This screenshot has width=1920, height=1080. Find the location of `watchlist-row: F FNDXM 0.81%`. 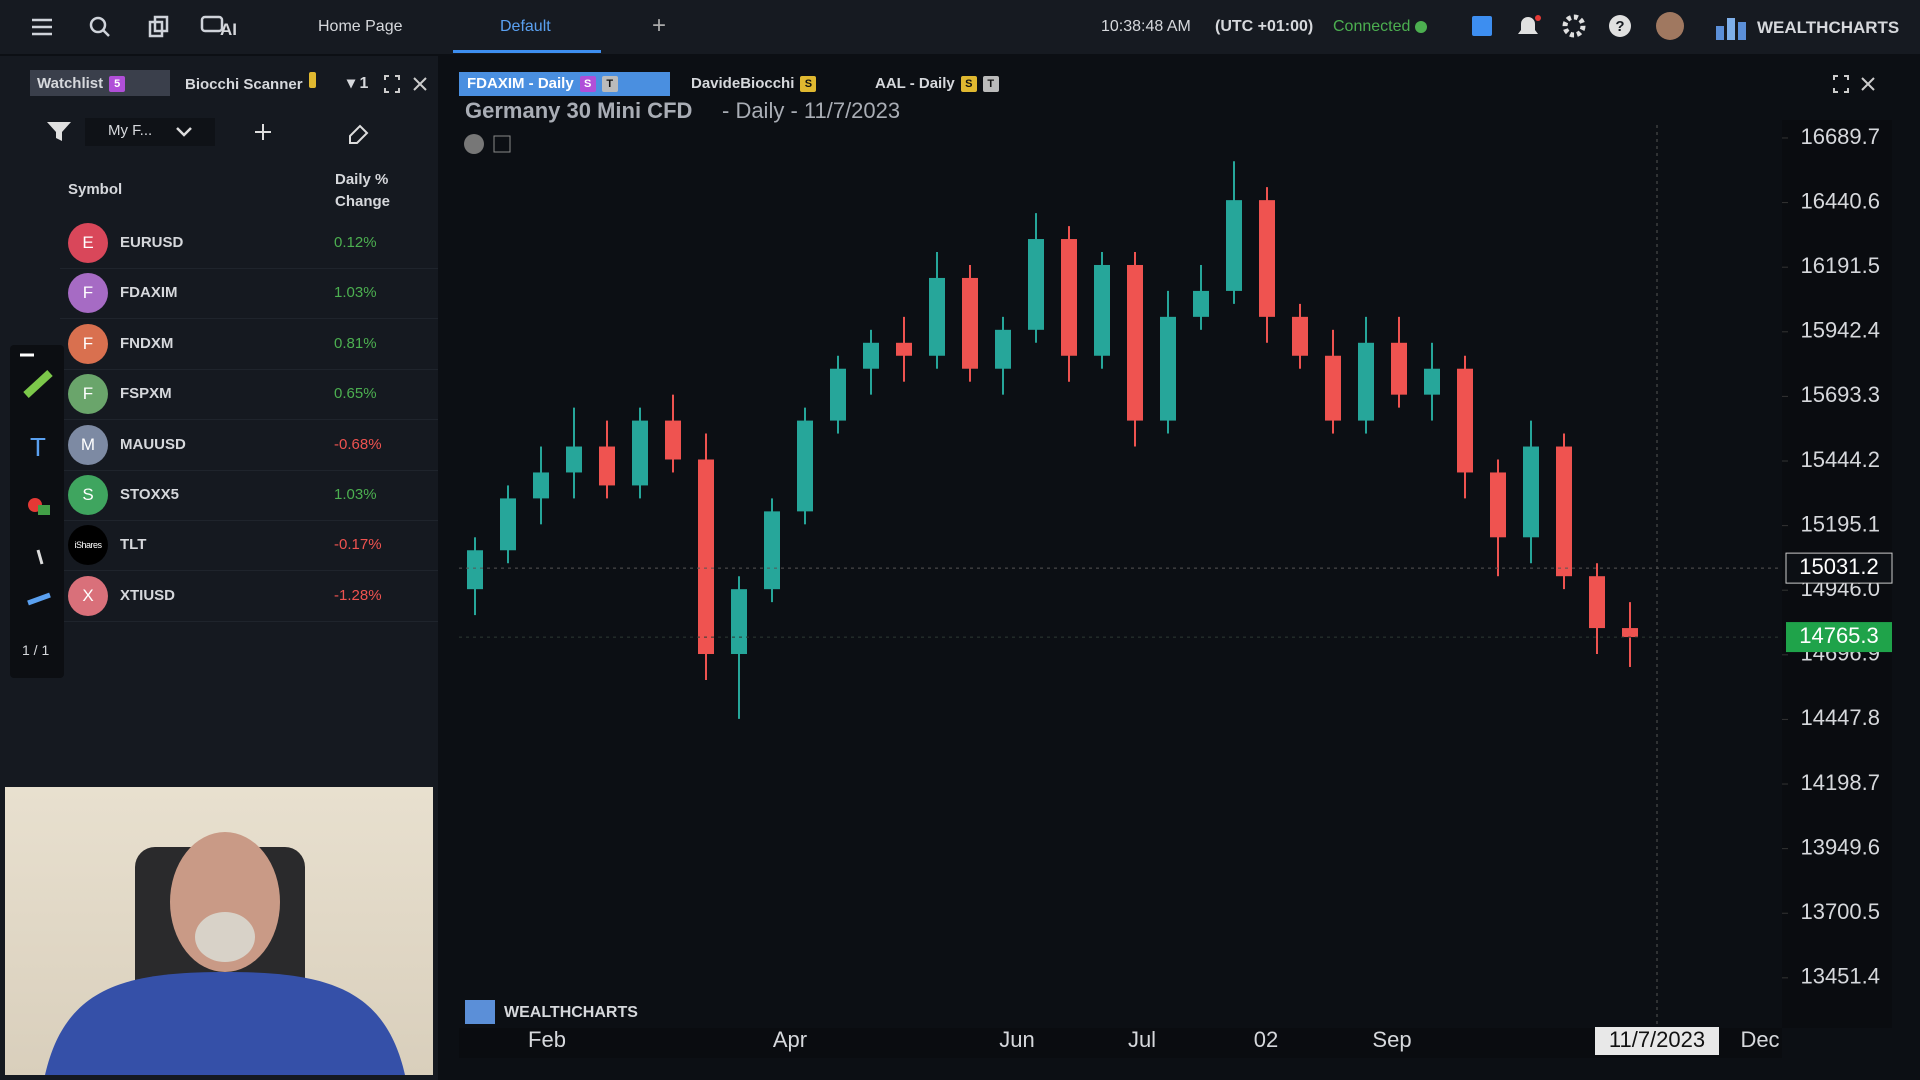

watchlist-row: F FNDXM 0.81% is located at coordinates (249, 344).